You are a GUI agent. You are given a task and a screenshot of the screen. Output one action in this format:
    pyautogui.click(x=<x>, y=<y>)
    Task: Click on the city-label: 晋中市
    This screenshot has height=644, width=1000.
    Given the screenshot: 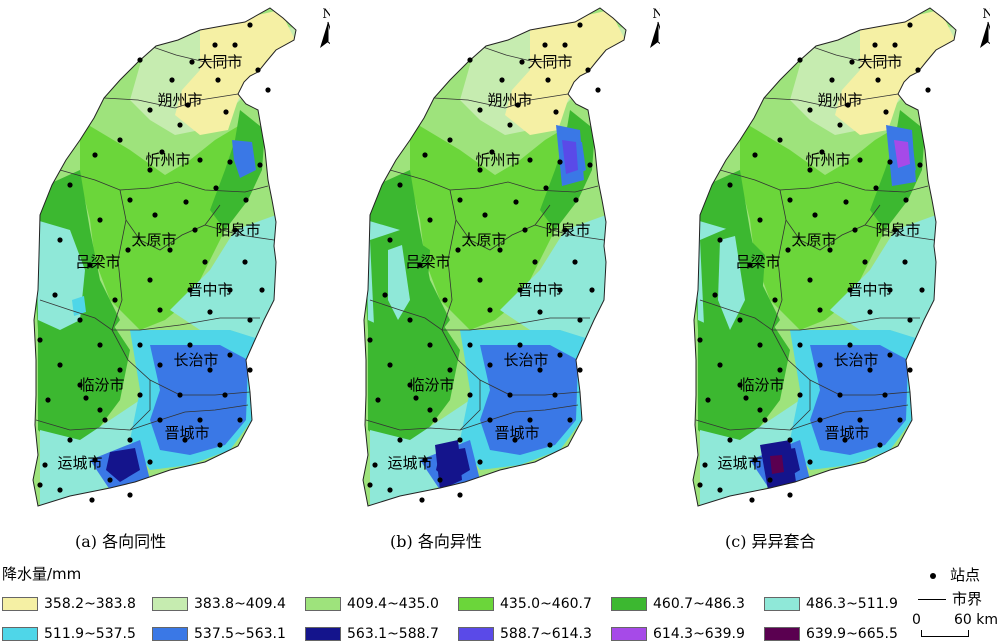 What is the action you would take?
    pyautogui.click(x=539, y=290)
    